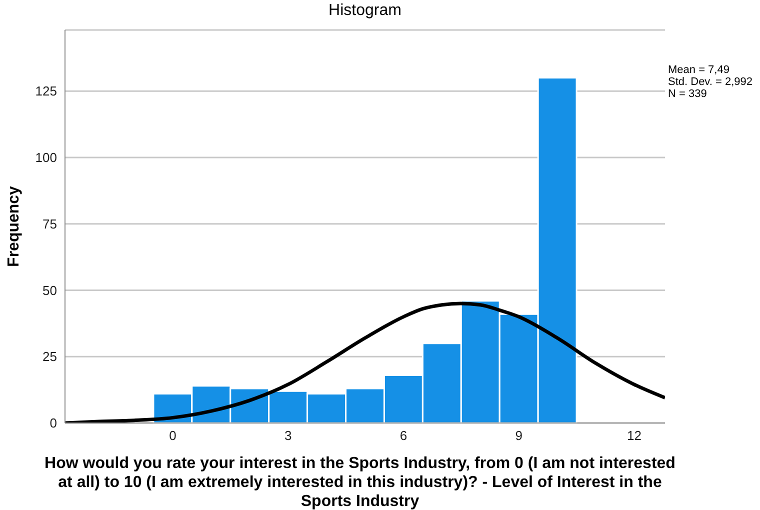  I want to click on x-tick-label: 6, so click(404, 436).